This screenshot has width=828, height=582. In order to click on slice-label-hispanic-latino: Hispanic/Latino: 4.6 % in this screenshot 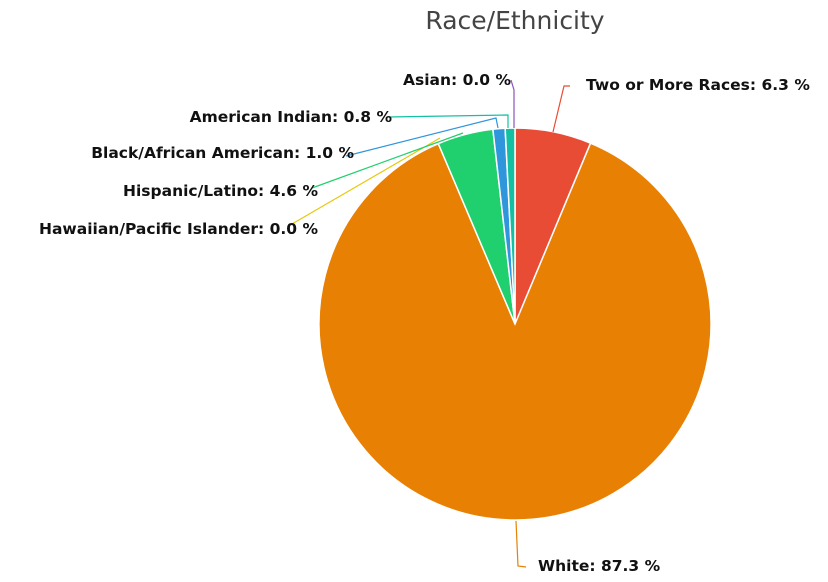, I will do `click(220, 191)`.